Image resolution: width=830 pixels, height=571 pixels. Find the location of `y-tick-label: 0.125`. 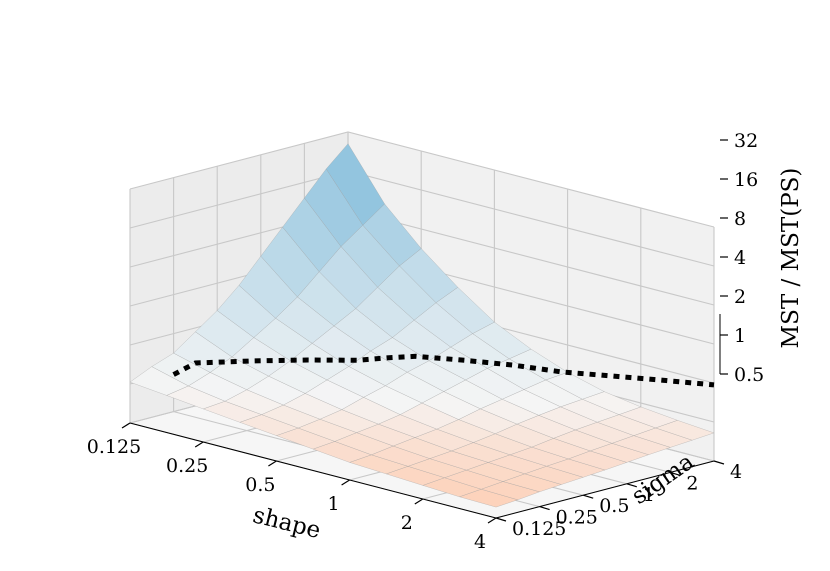

y-tick-label: 0.125 is located at coordinates (539, 529).